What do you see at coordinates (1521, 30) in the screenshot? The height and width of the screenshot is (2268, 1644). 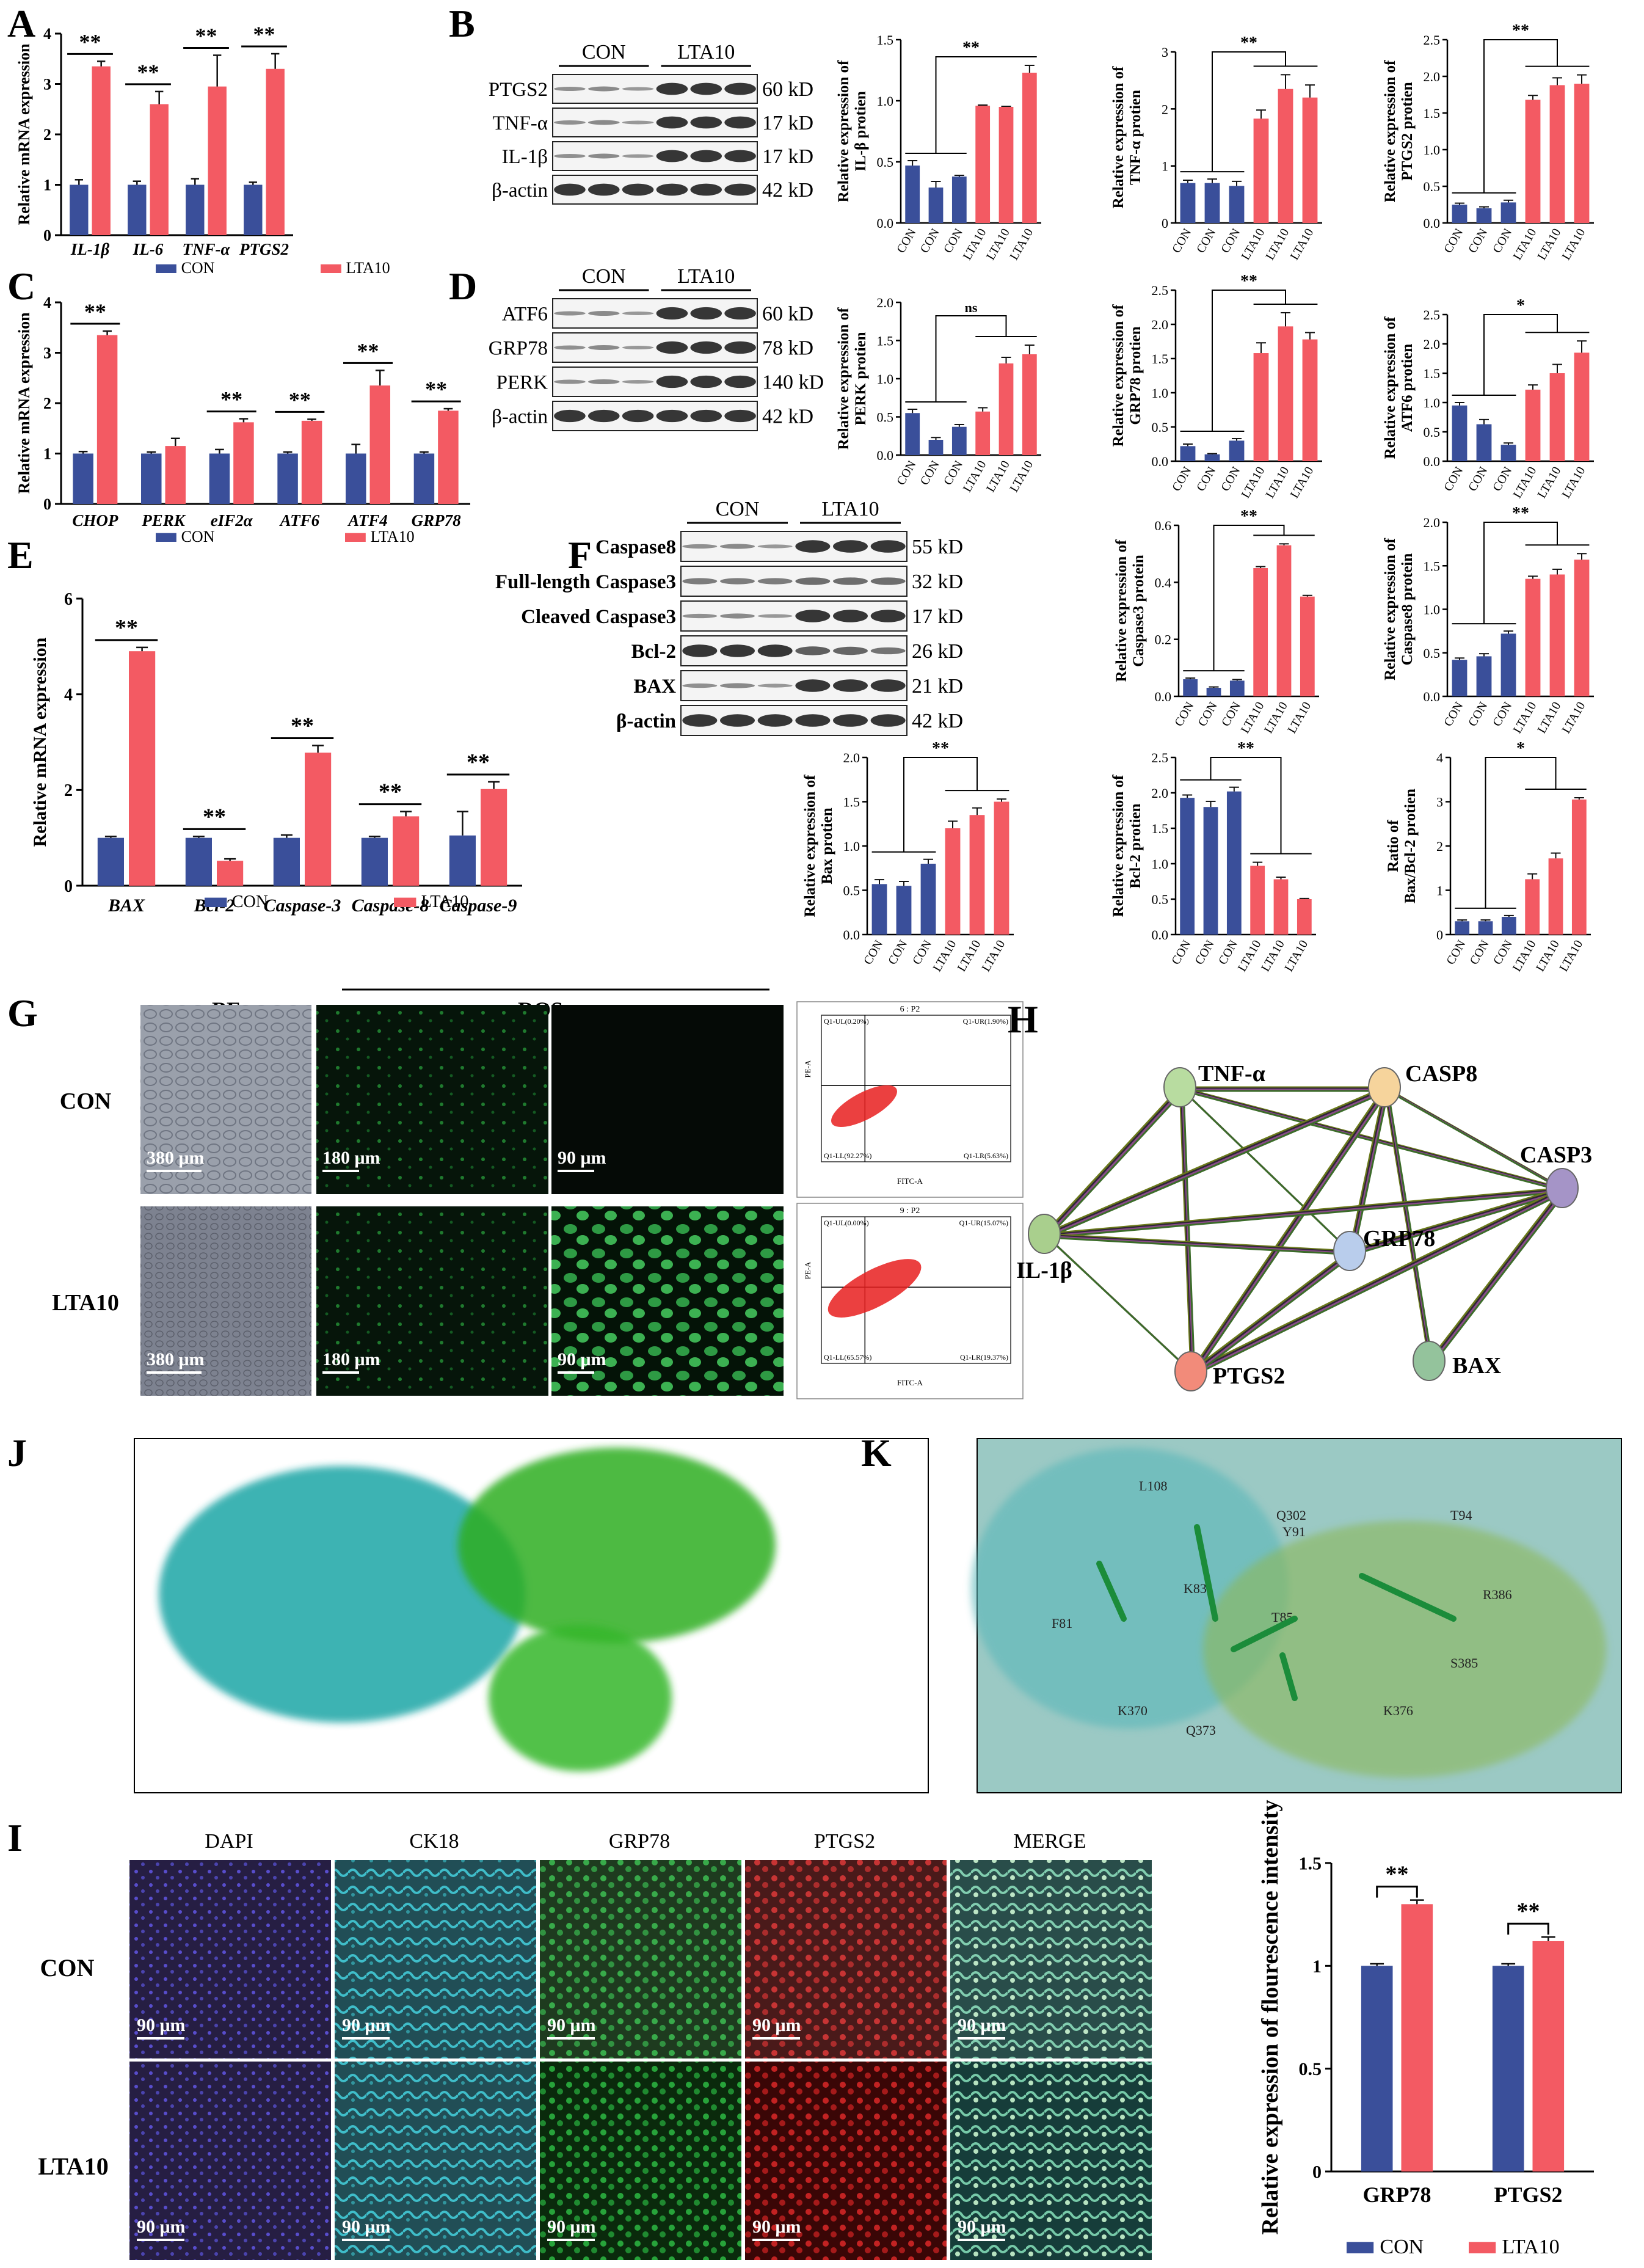 I see `sig-mark-B3: **` at bounding box center [1521, 30].